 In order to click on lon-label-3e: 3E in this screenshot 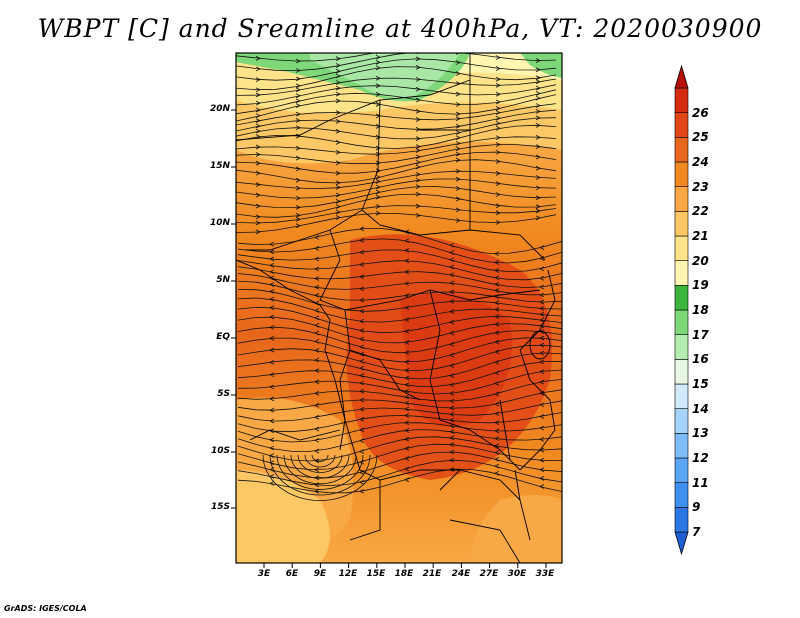, I will do `click(264, 574)`.